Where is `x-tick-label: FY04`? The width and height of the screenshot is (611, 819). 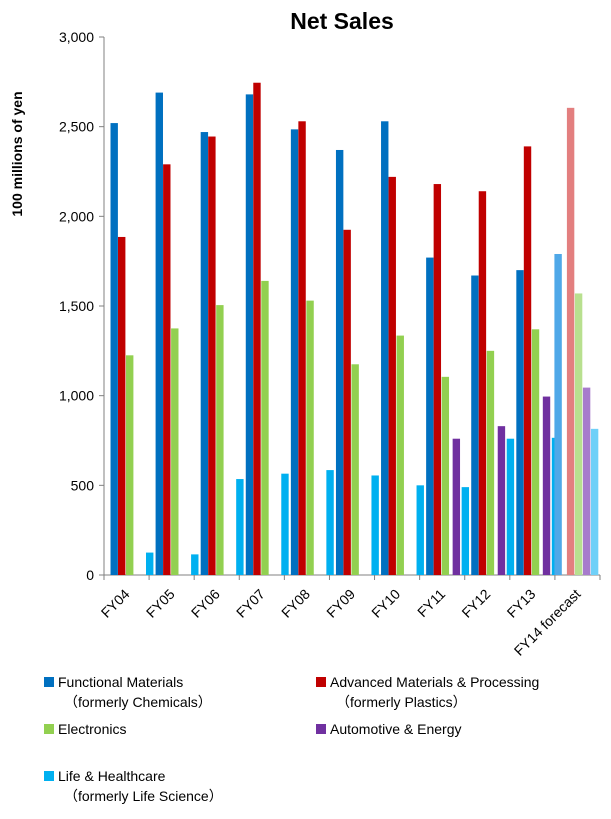
x-tick-label: FY04 is located at coordinates (115, 603).